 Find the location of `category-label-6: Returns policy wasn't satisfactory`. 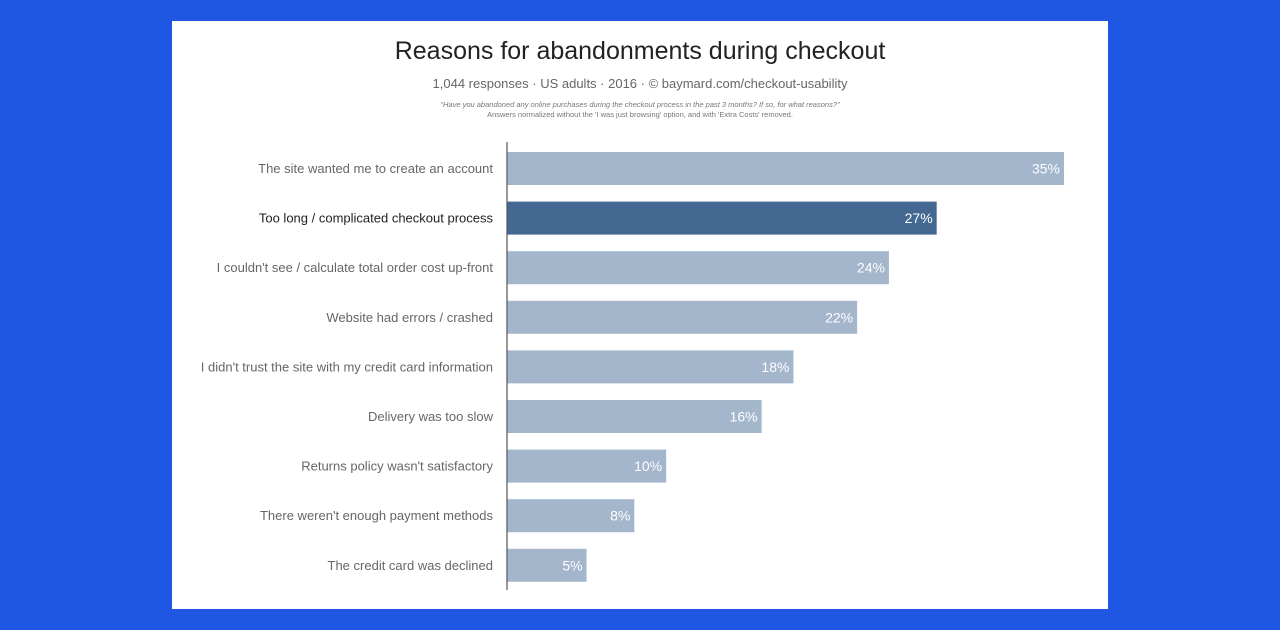

category-label-6: Returns policy wasn't satisfactory is located at coordinates (397, 466).